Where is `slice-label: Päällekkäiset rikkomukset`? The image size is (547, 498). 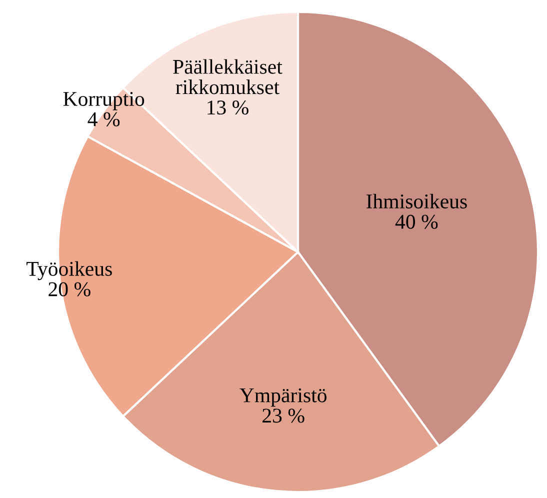 slice-label: Päällekkäiset rikkomukset is located at coordinates (227, 76).